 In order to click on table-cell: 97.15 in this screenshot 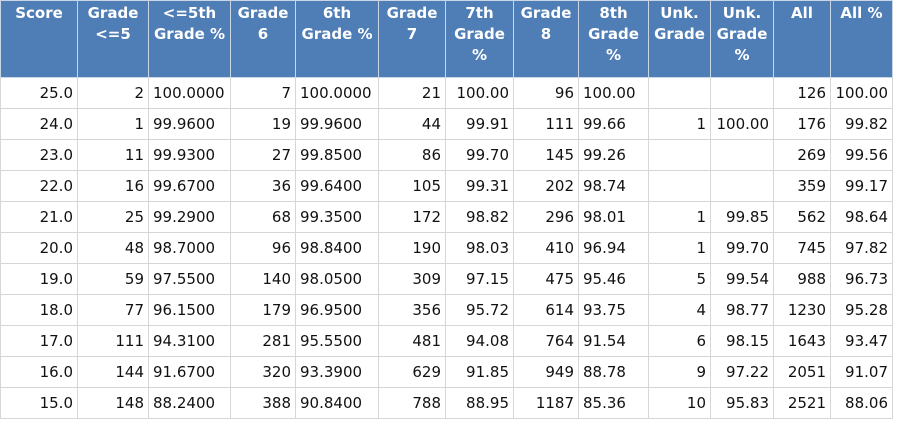, I will do `click(479, 279)`.